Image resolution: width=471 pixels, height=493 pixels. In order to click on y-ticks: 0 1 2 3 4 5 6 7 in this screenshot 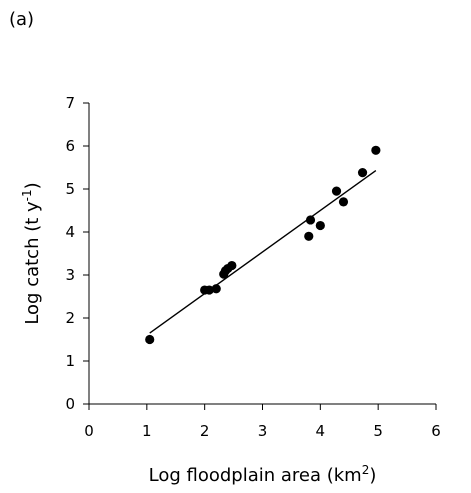, I will do `click(77, 253)`.